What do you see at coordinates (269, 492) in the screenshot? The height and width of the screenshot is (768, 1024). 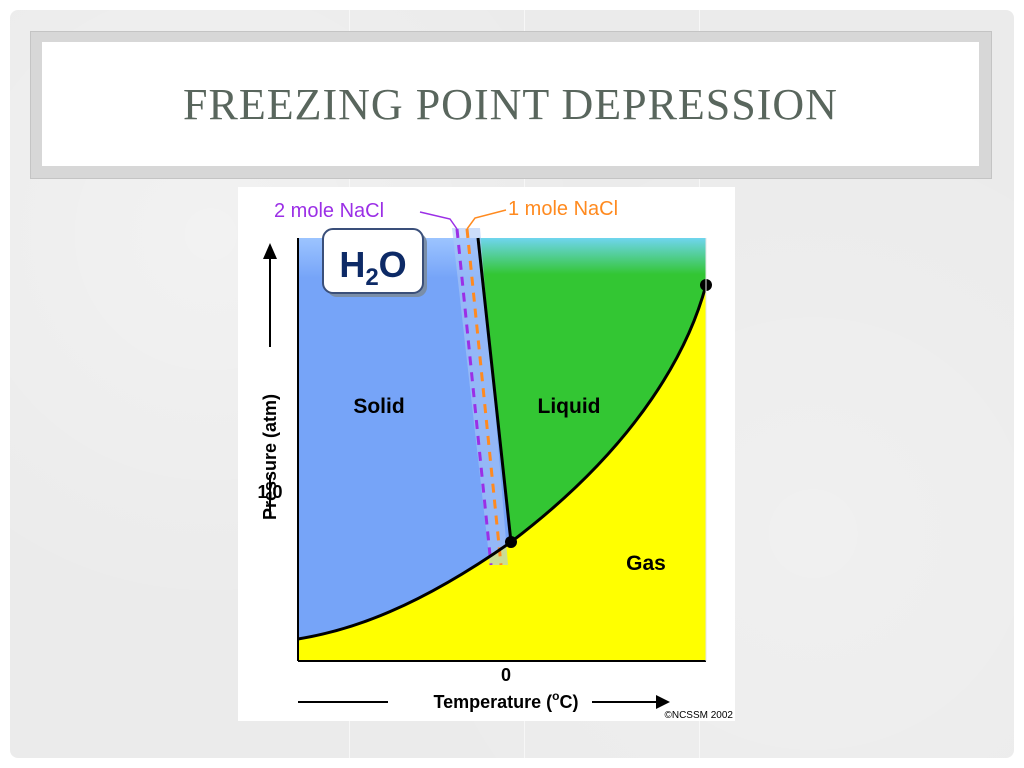 I see `y-tick-label: 1.0` at bounding box center [269, 492].